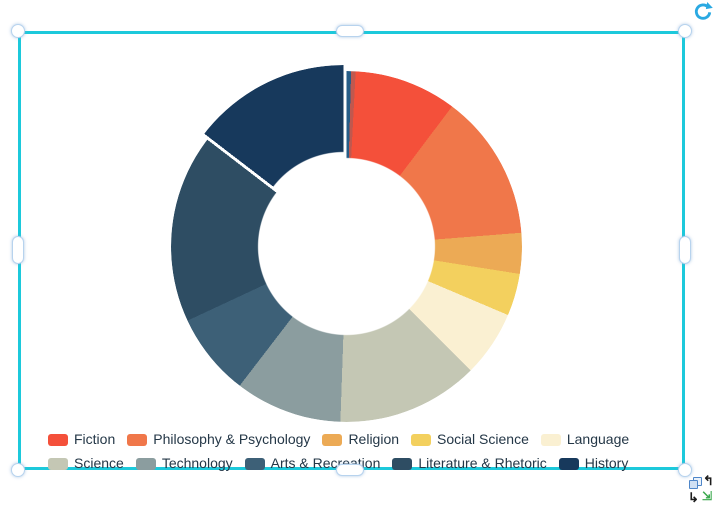 This screenshot has width=719, height=524. Describe the element at coordinates (707, 496) in the screenshot. I see `resize-diagonal-icon: ⇲` at that location.